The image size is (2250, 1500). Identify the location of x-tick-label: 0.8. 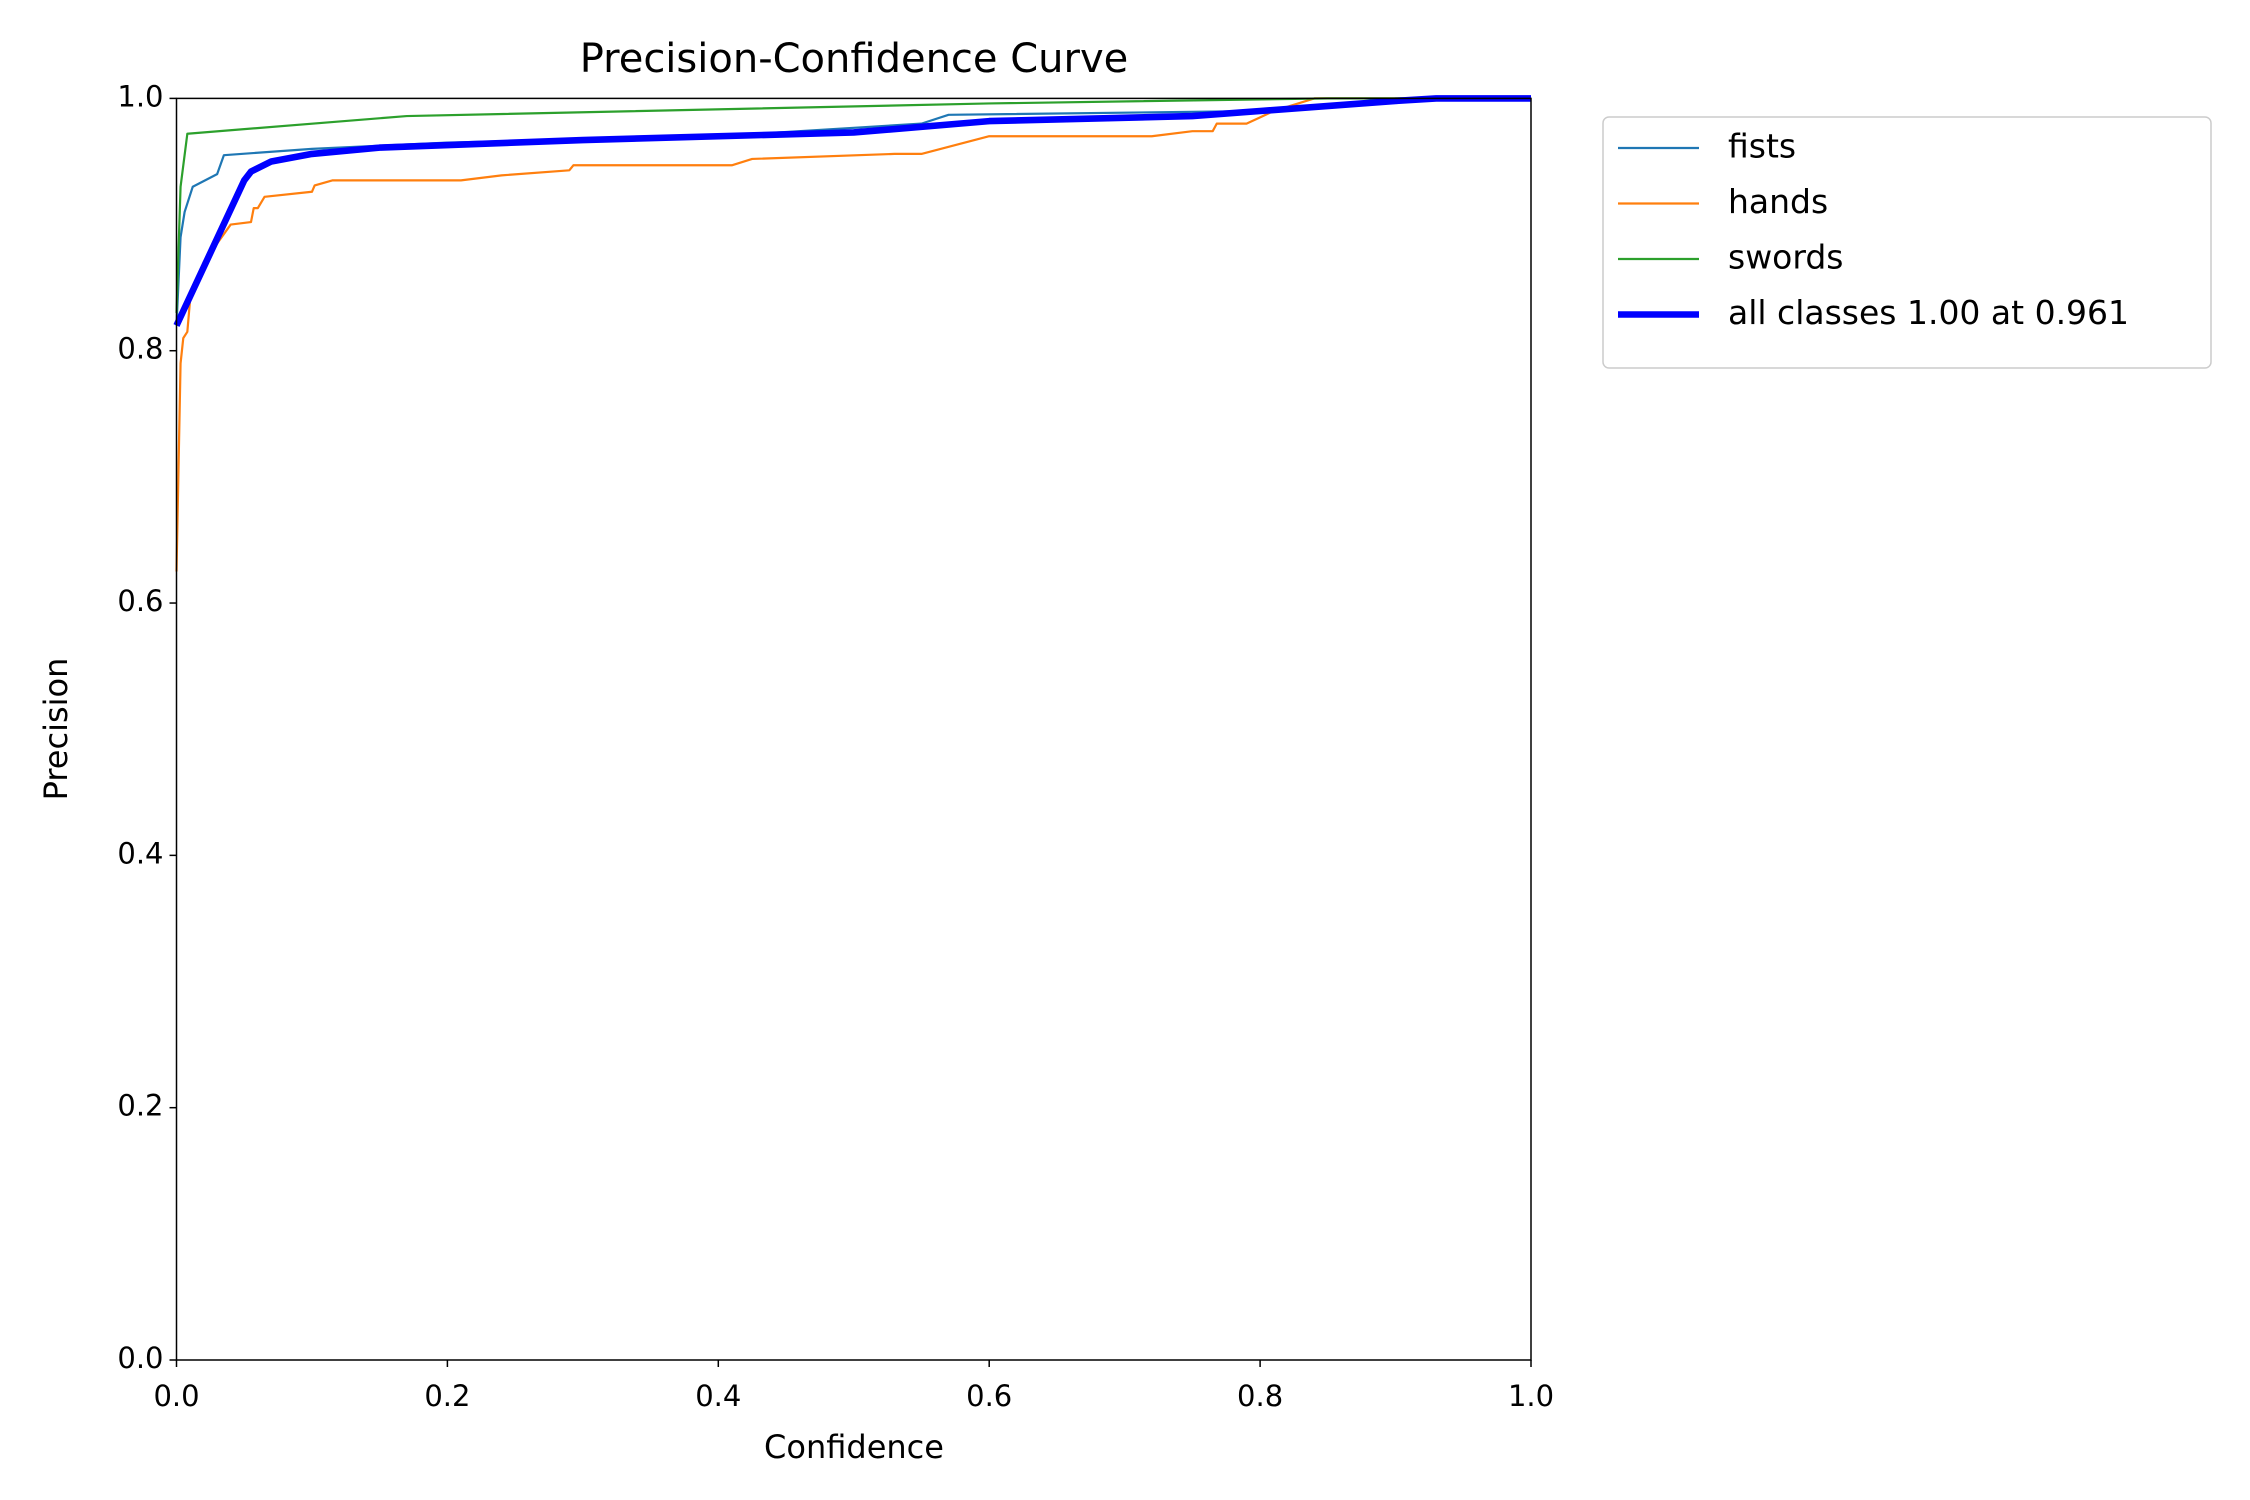
(1260, 1396).